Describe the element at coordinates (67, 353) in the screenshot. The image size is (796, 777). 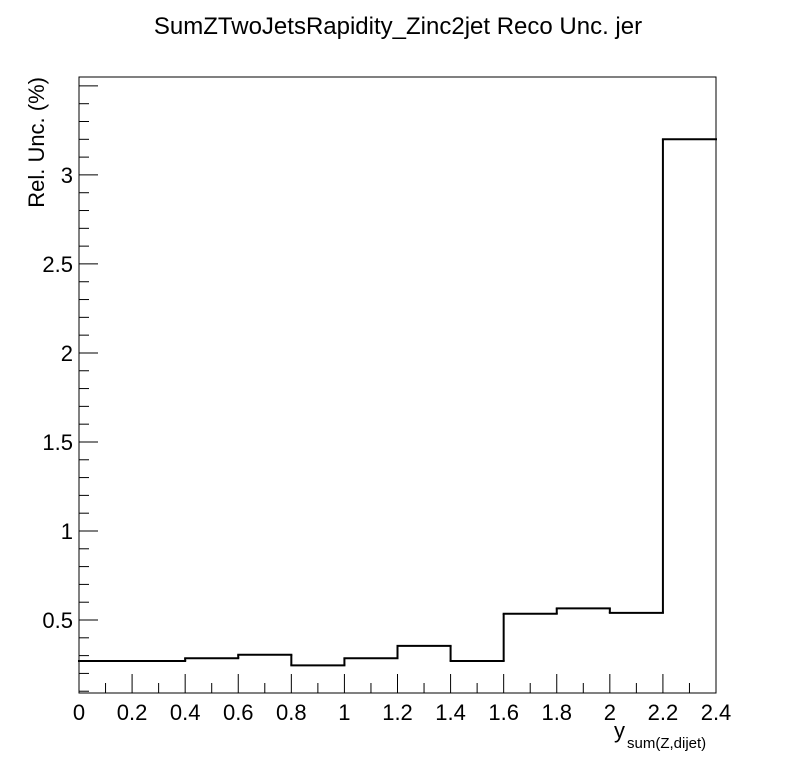
I see `y-tick-label: 2` at that location.